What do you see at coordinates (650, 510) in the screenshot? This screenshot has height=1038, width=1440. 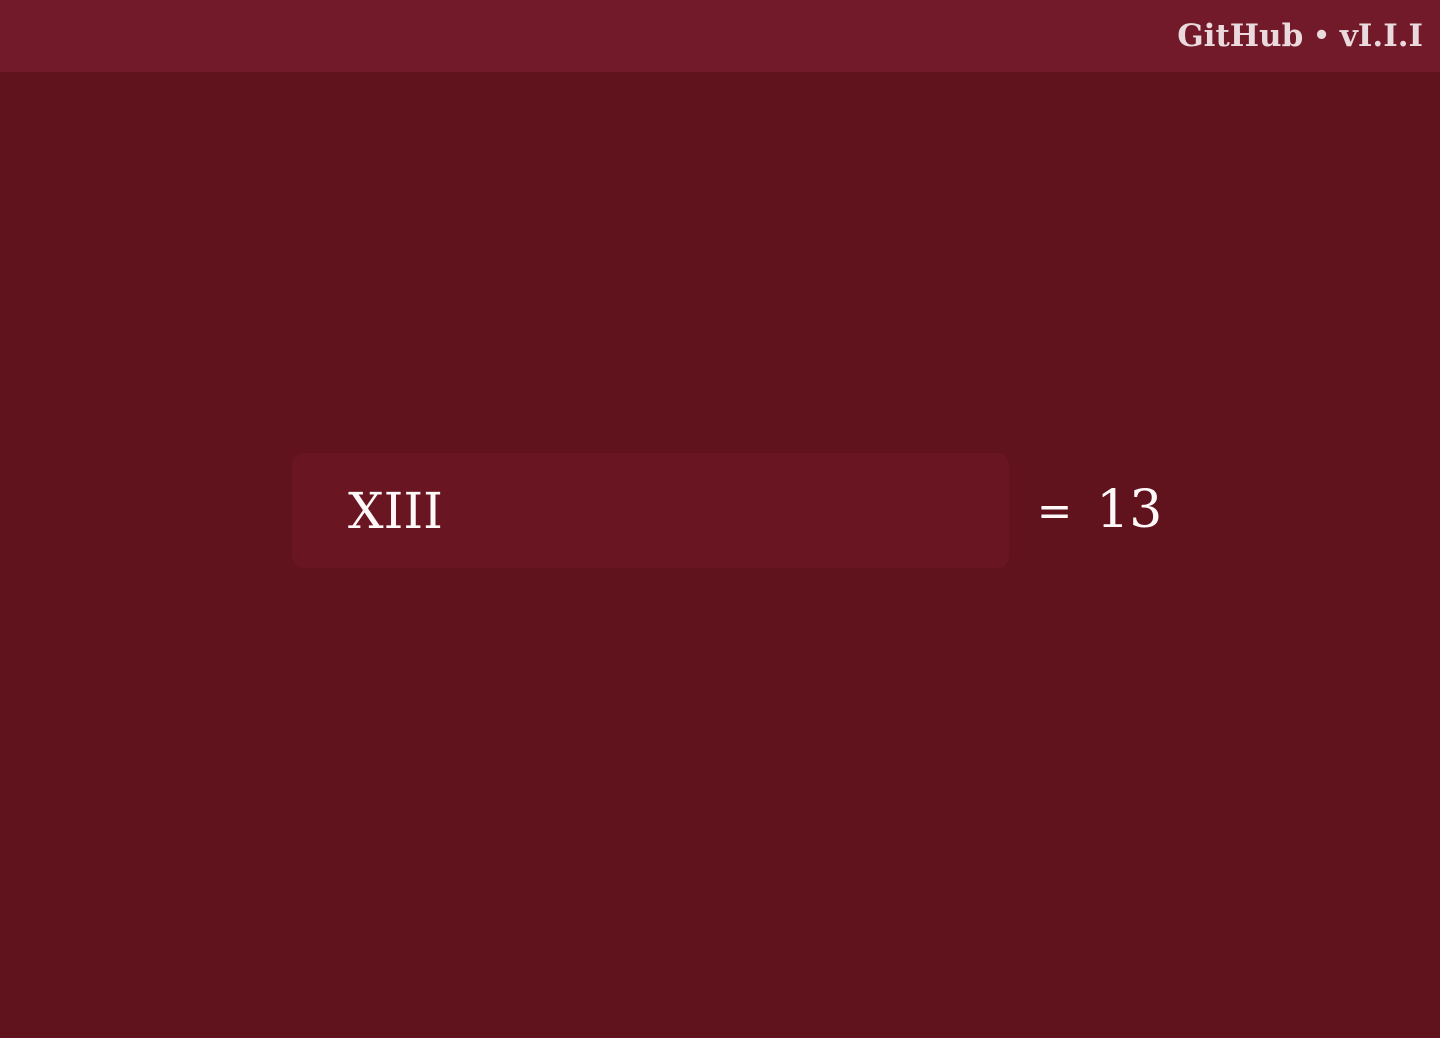 I see `roman-numeral-input` at bounding box center [650, 510].